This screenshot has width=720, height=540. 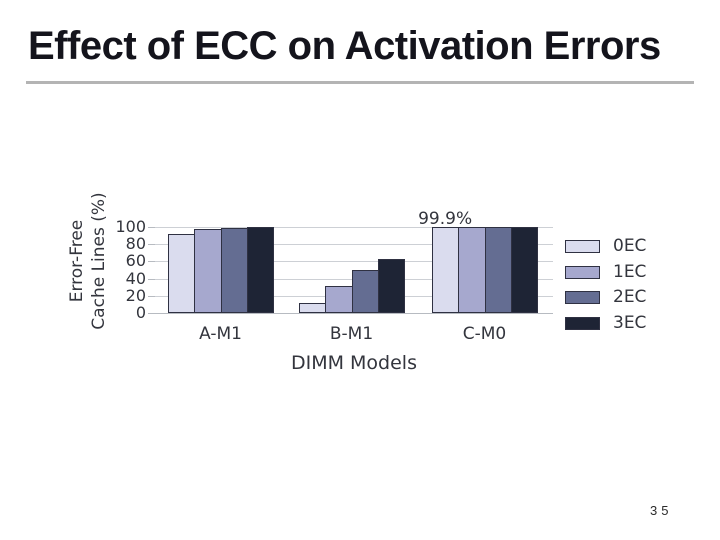 What do you see at coordinates (260, 270) in the screenshot?
I see `bar-3EC-A-M1` at bounding box center [260, 270].